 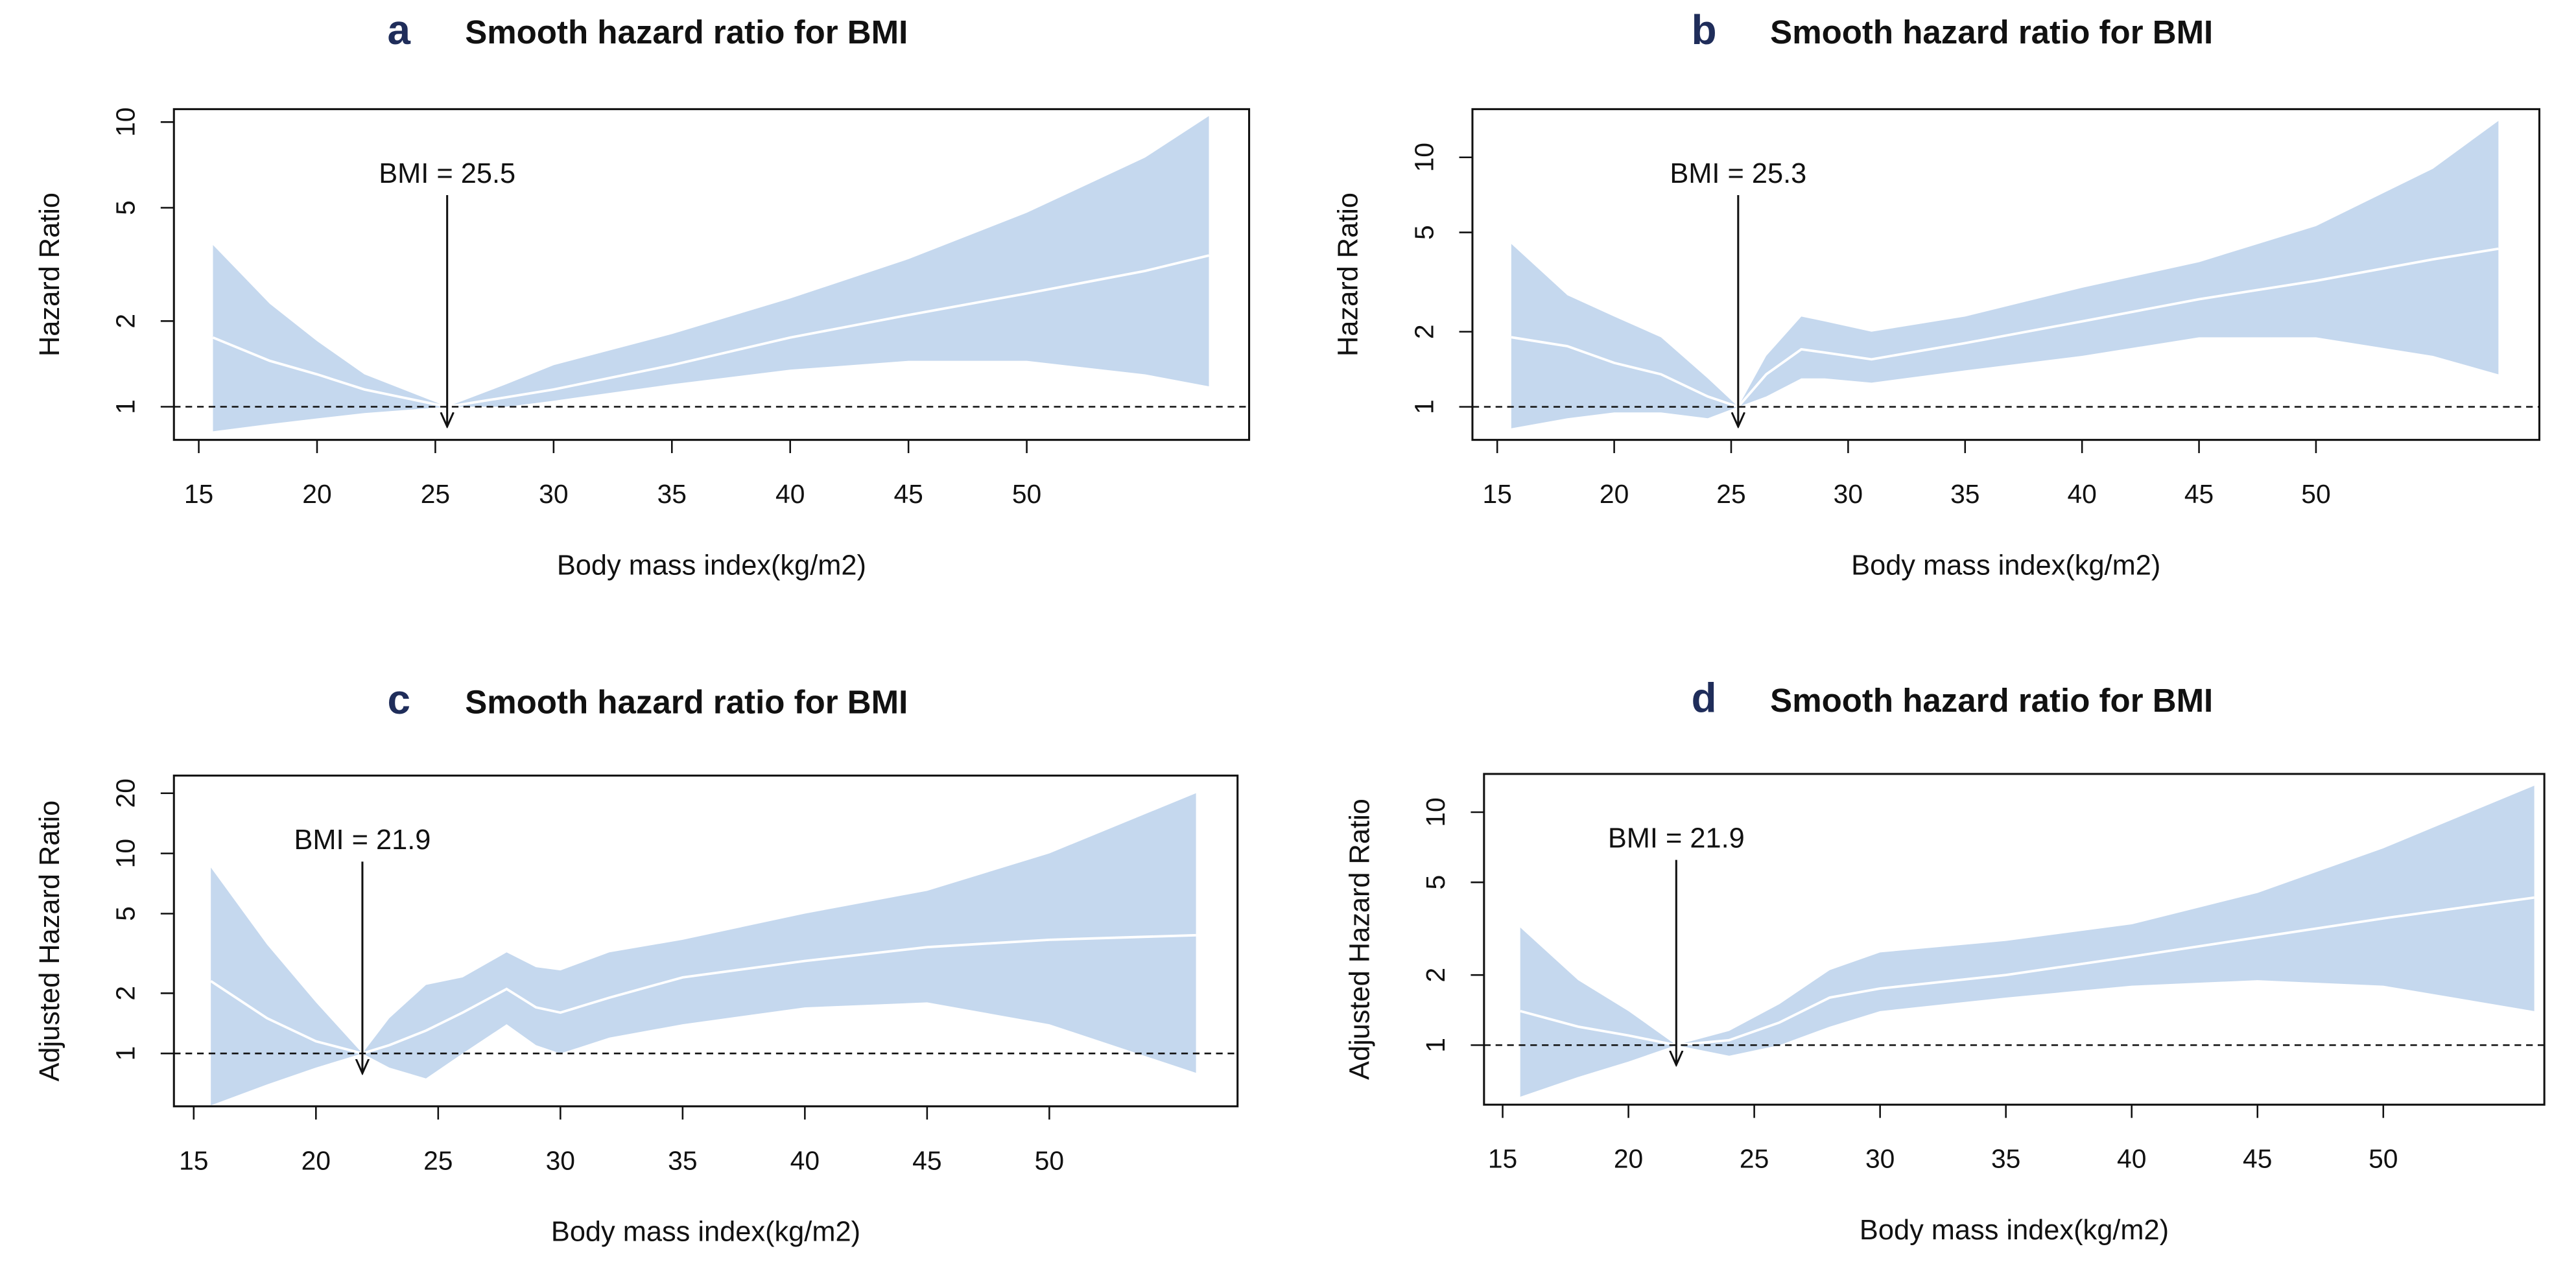 I want to click on annotation-text: BMI = 25.3, so click(x=1738, y=173).